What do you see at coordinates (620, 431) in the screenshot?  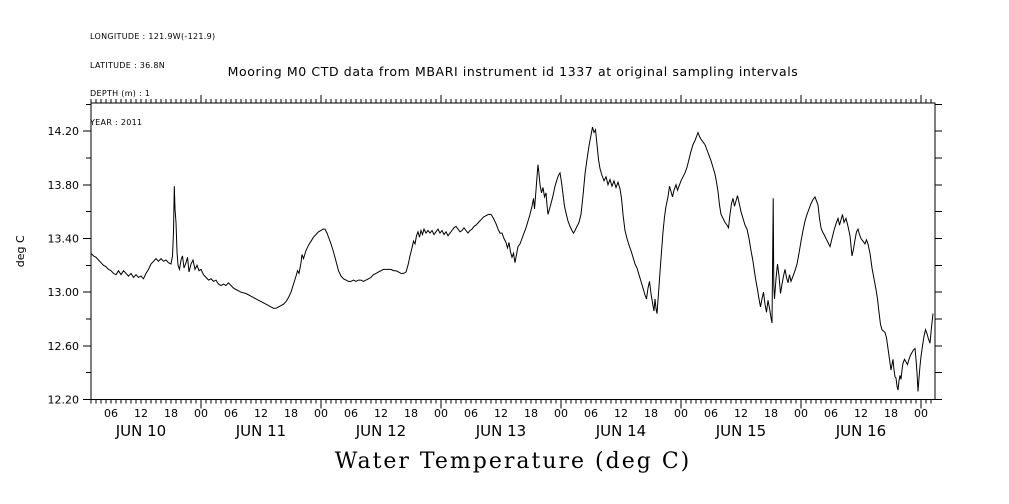 I see `x-axis-day-label: JUN 14` at bounding box center [620, 431].